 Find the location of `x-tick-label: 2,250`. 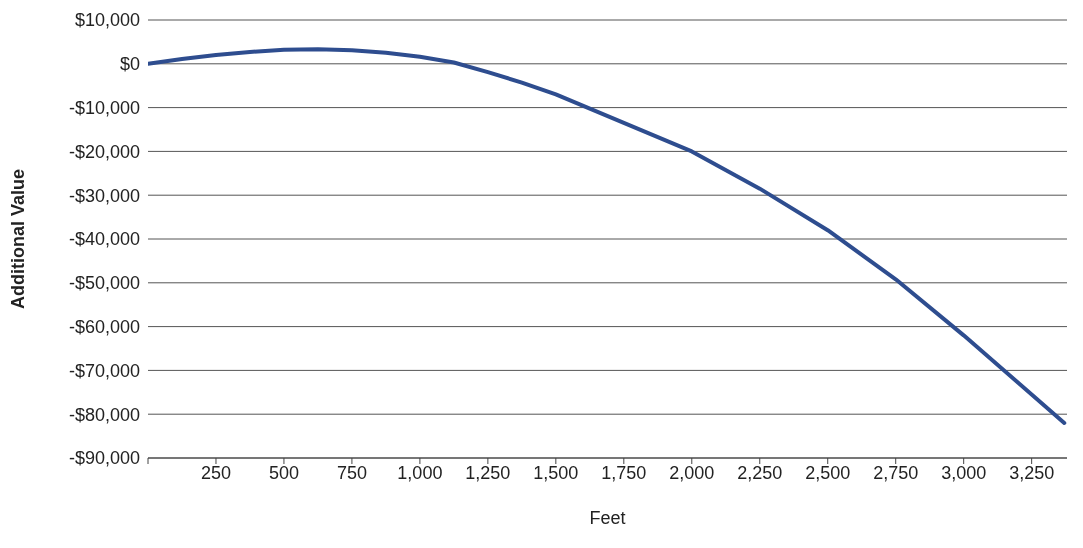

x-tick-label: 2,250 is located at coordinates (760, 472).